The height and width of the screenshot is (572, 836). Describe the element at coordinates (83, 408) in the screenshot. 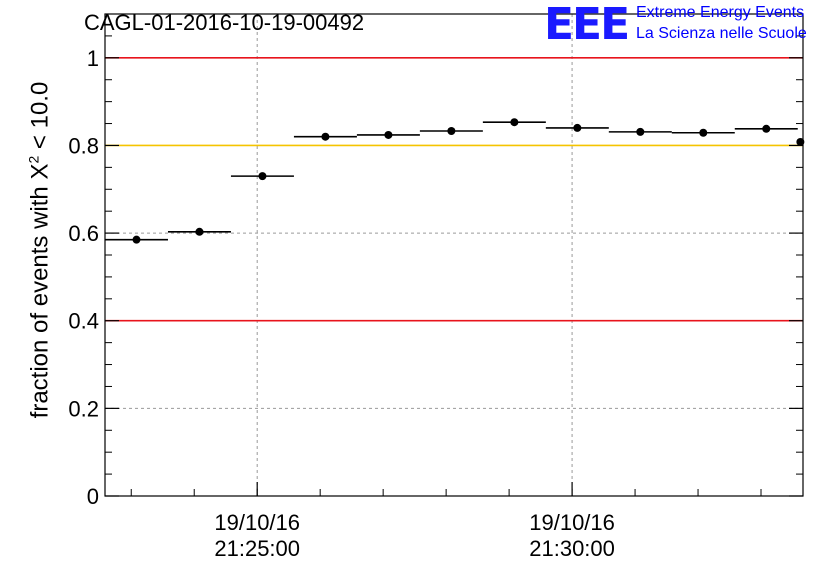

I see `y-tick-label: 0.2` at that location.